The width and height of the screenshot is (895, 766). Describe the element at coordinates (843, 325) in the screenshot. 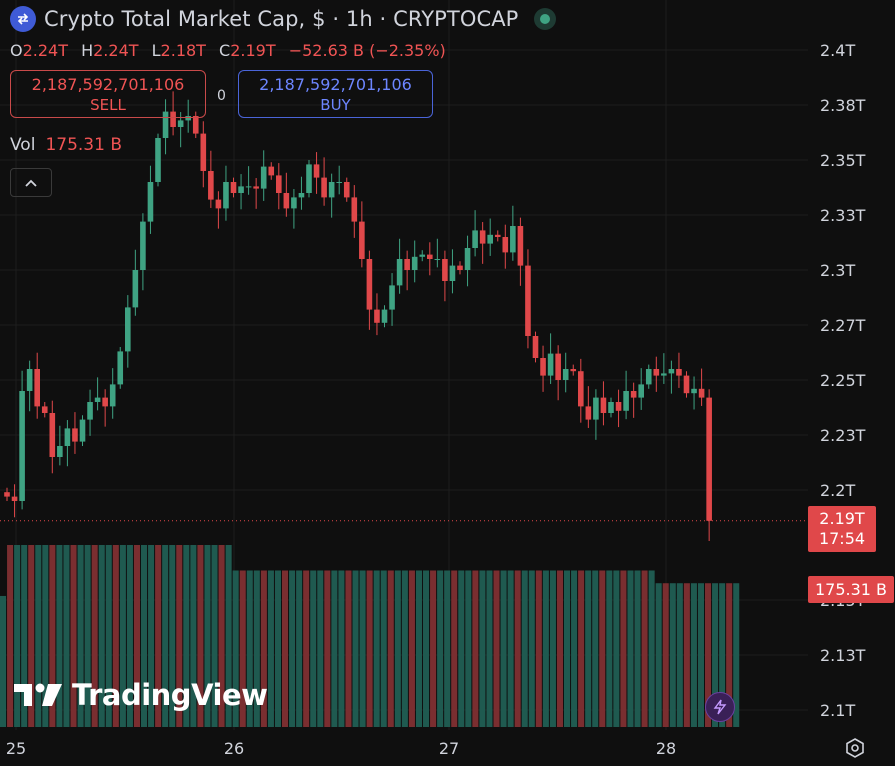

I see `price-tick-label: 2.27T` at that location.